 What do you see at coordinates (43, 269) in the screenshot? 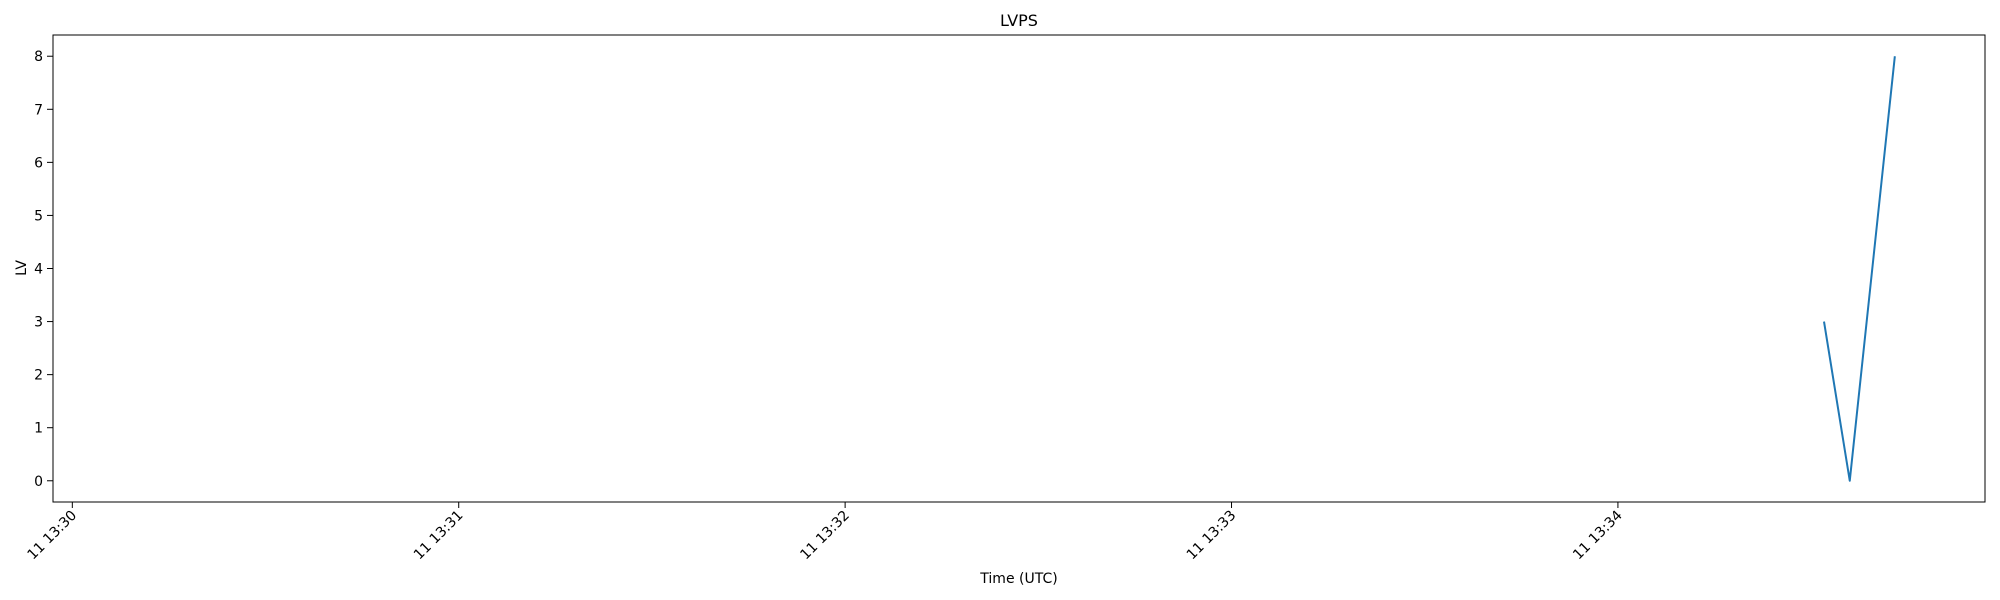
I see `y-axis-ticks: 0 1 2 3 4 5 6 7 8` at bounding box center [43, 269].